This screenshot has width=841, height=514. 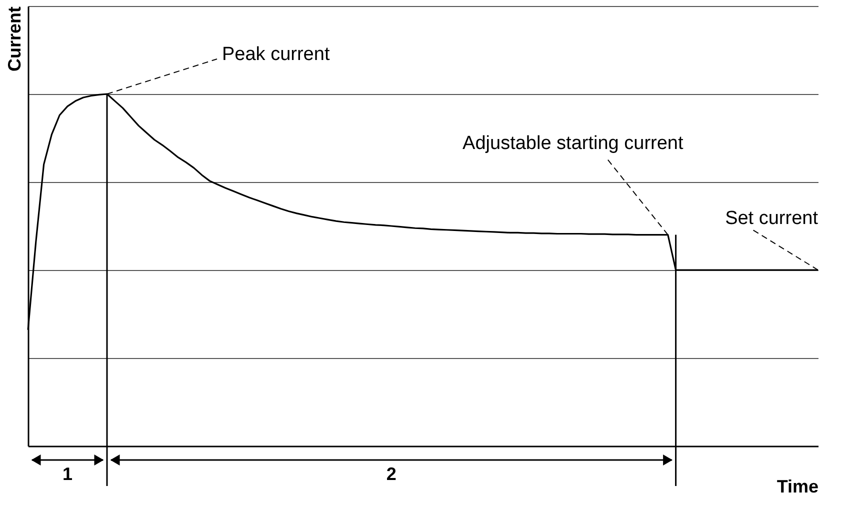 I want to click on text: 2, so click(x=391, y=474).